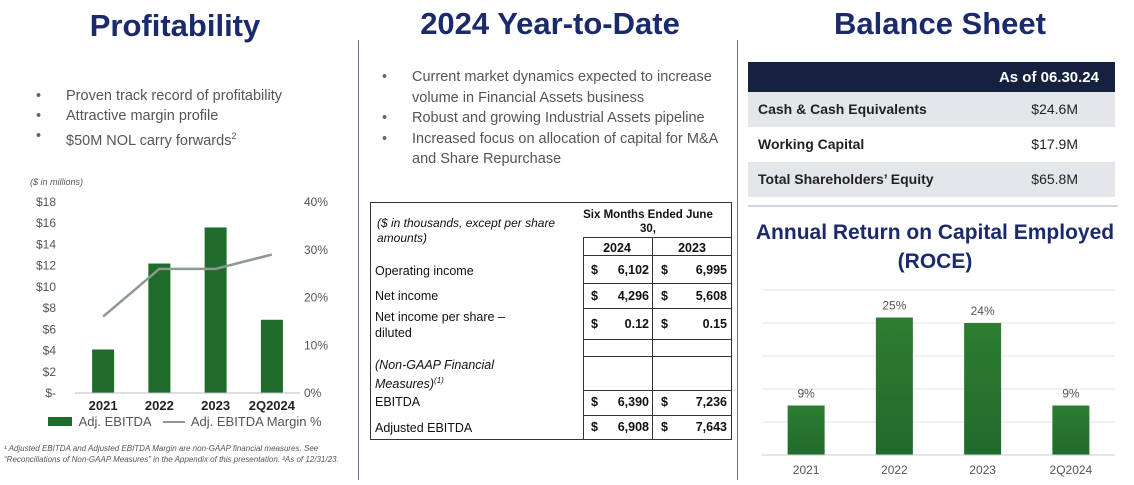 Image resolution: width=1134 pixels, height=485 pixels. Describe the element at coordinates (174, 421) in the screenshot. I see `legend-line-swatch` at that location.